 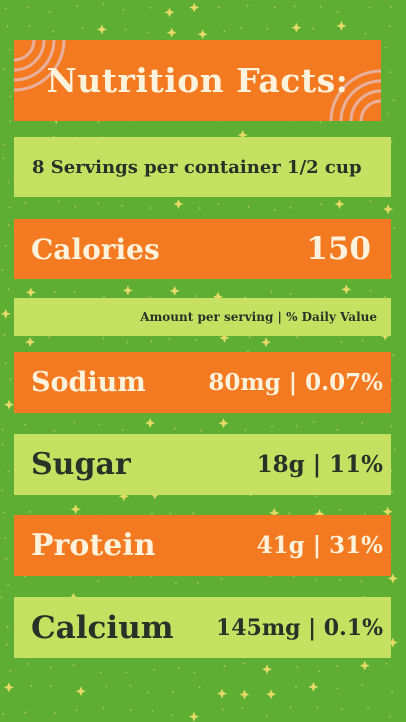 I want to click on title-banner: Nutrition Facts:, so click(x=197, y=80).